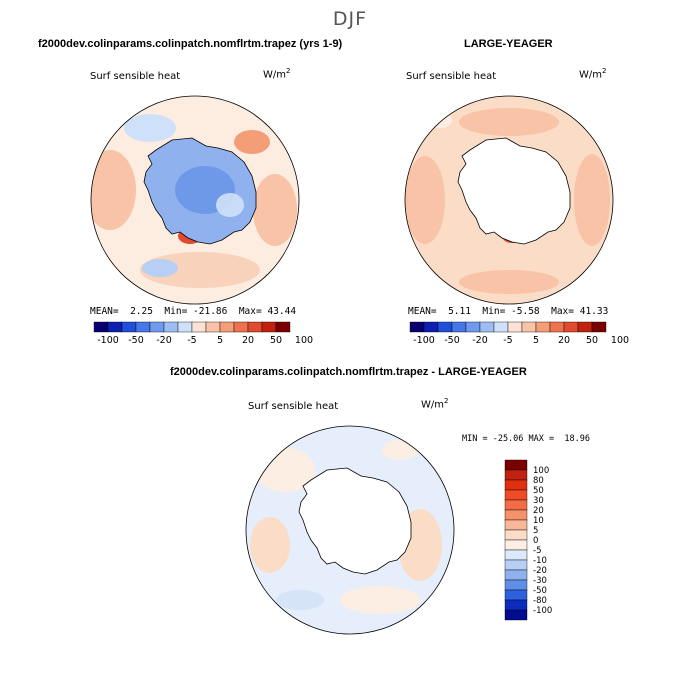 The image size is (700, 700). Describe the element at coordinates (540, 601) in the screenshot. I see `diff-colorbar-tick-label: -80` at that location.